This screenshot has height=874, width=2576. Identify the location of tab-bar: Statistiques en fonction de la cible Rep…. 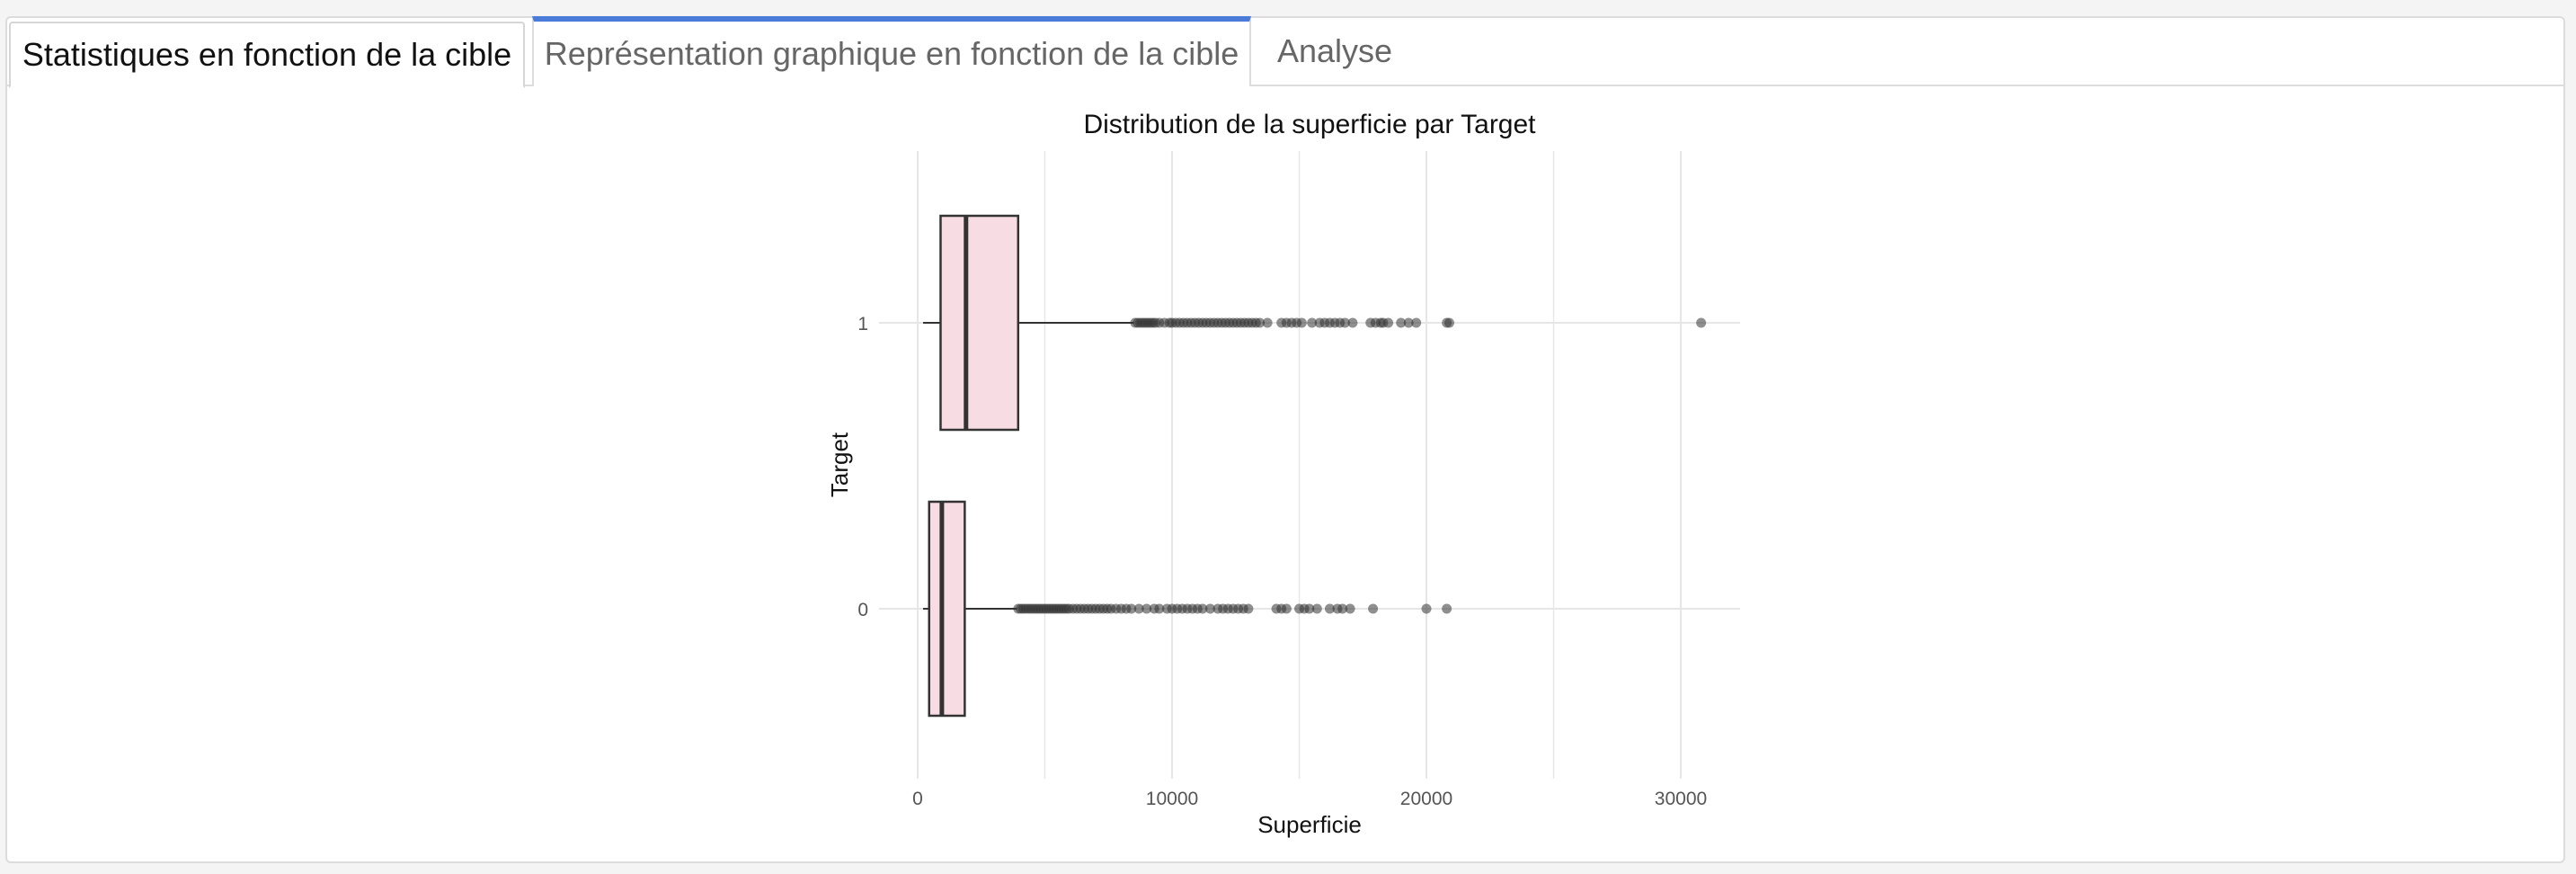
(1285, 52).